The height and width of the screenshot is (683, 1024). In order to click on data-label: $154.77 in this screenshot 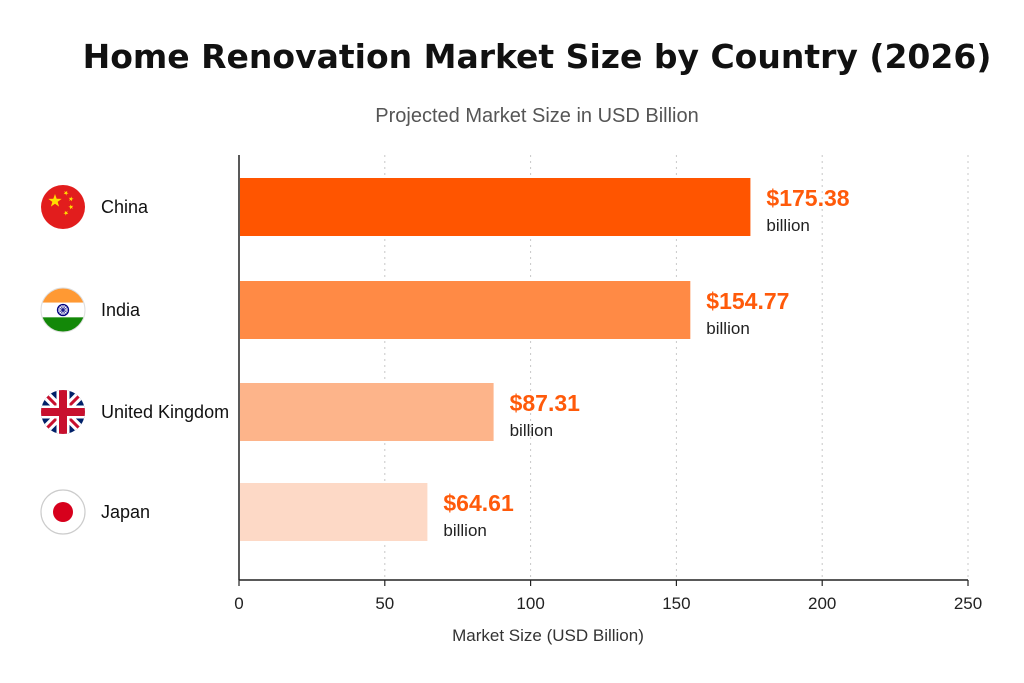, I will do `click(747, 301)`.